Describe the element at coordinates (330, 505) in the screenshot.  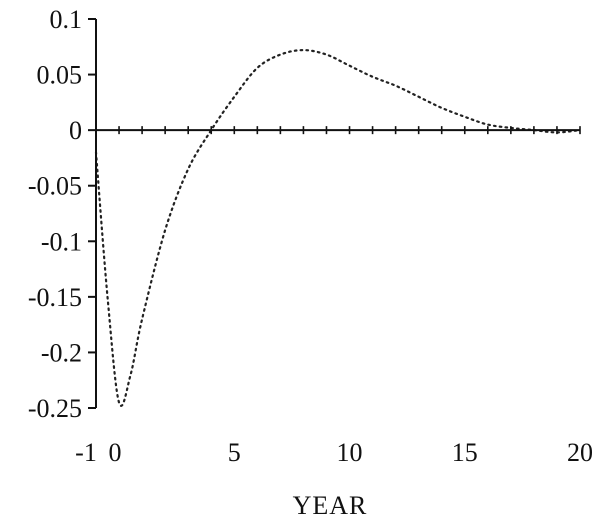
I see `x-axis-title: YEAR` at that location.